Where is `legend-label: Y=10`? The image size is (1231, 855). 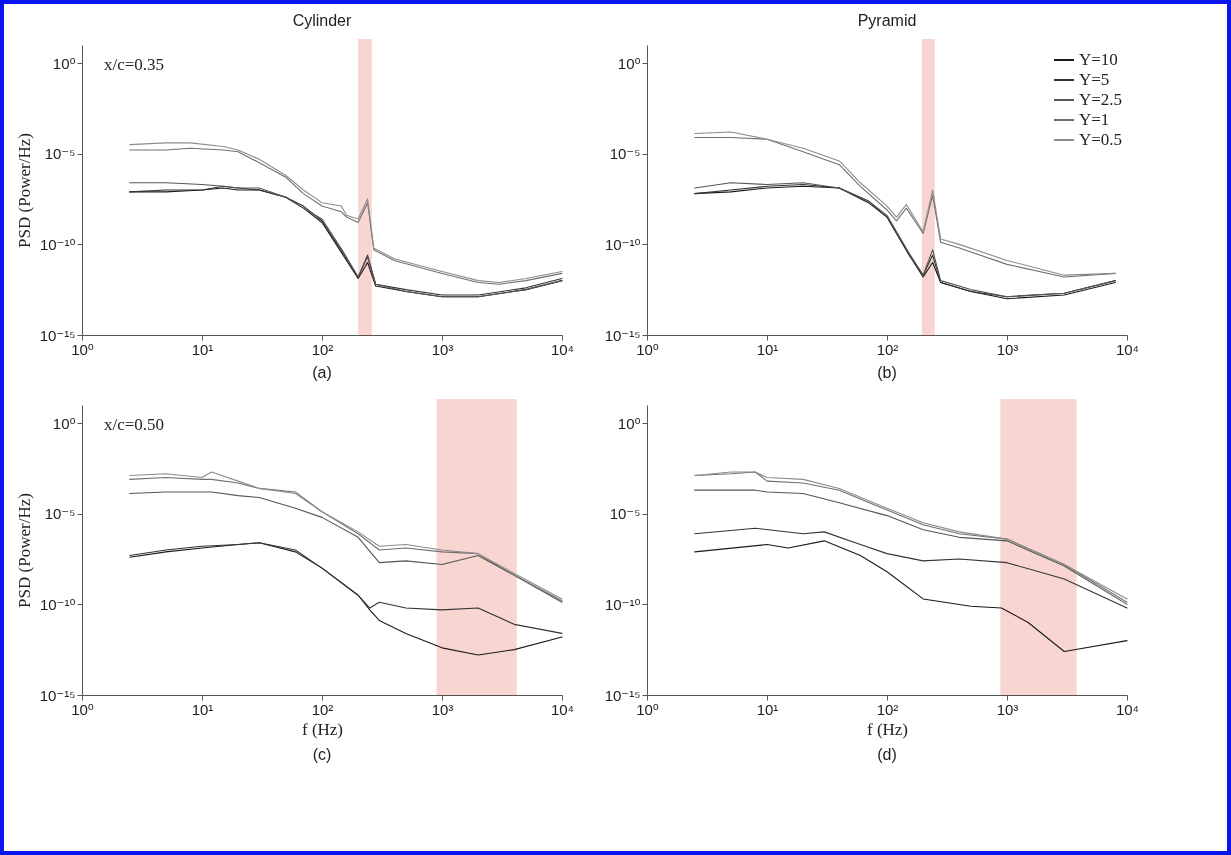
legend-label: Y=10 is located at coordinates (1098, 59).